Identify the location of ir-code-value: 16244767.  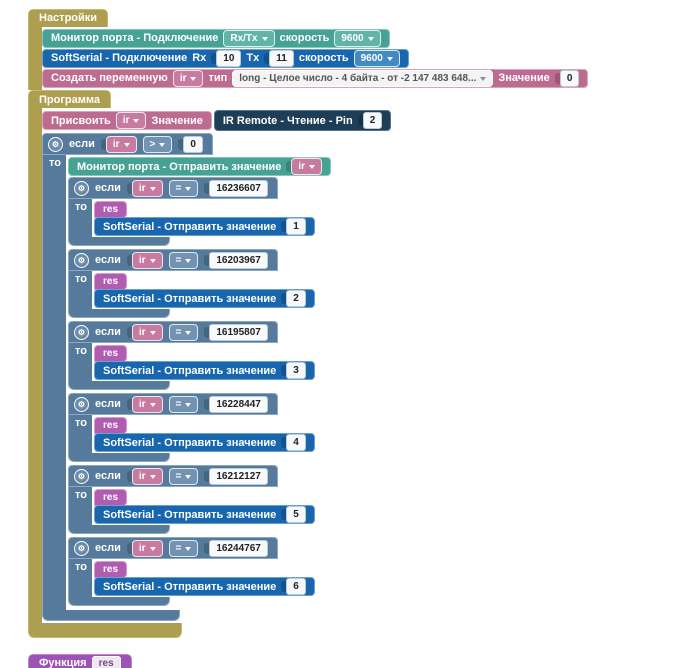
(238, 548).